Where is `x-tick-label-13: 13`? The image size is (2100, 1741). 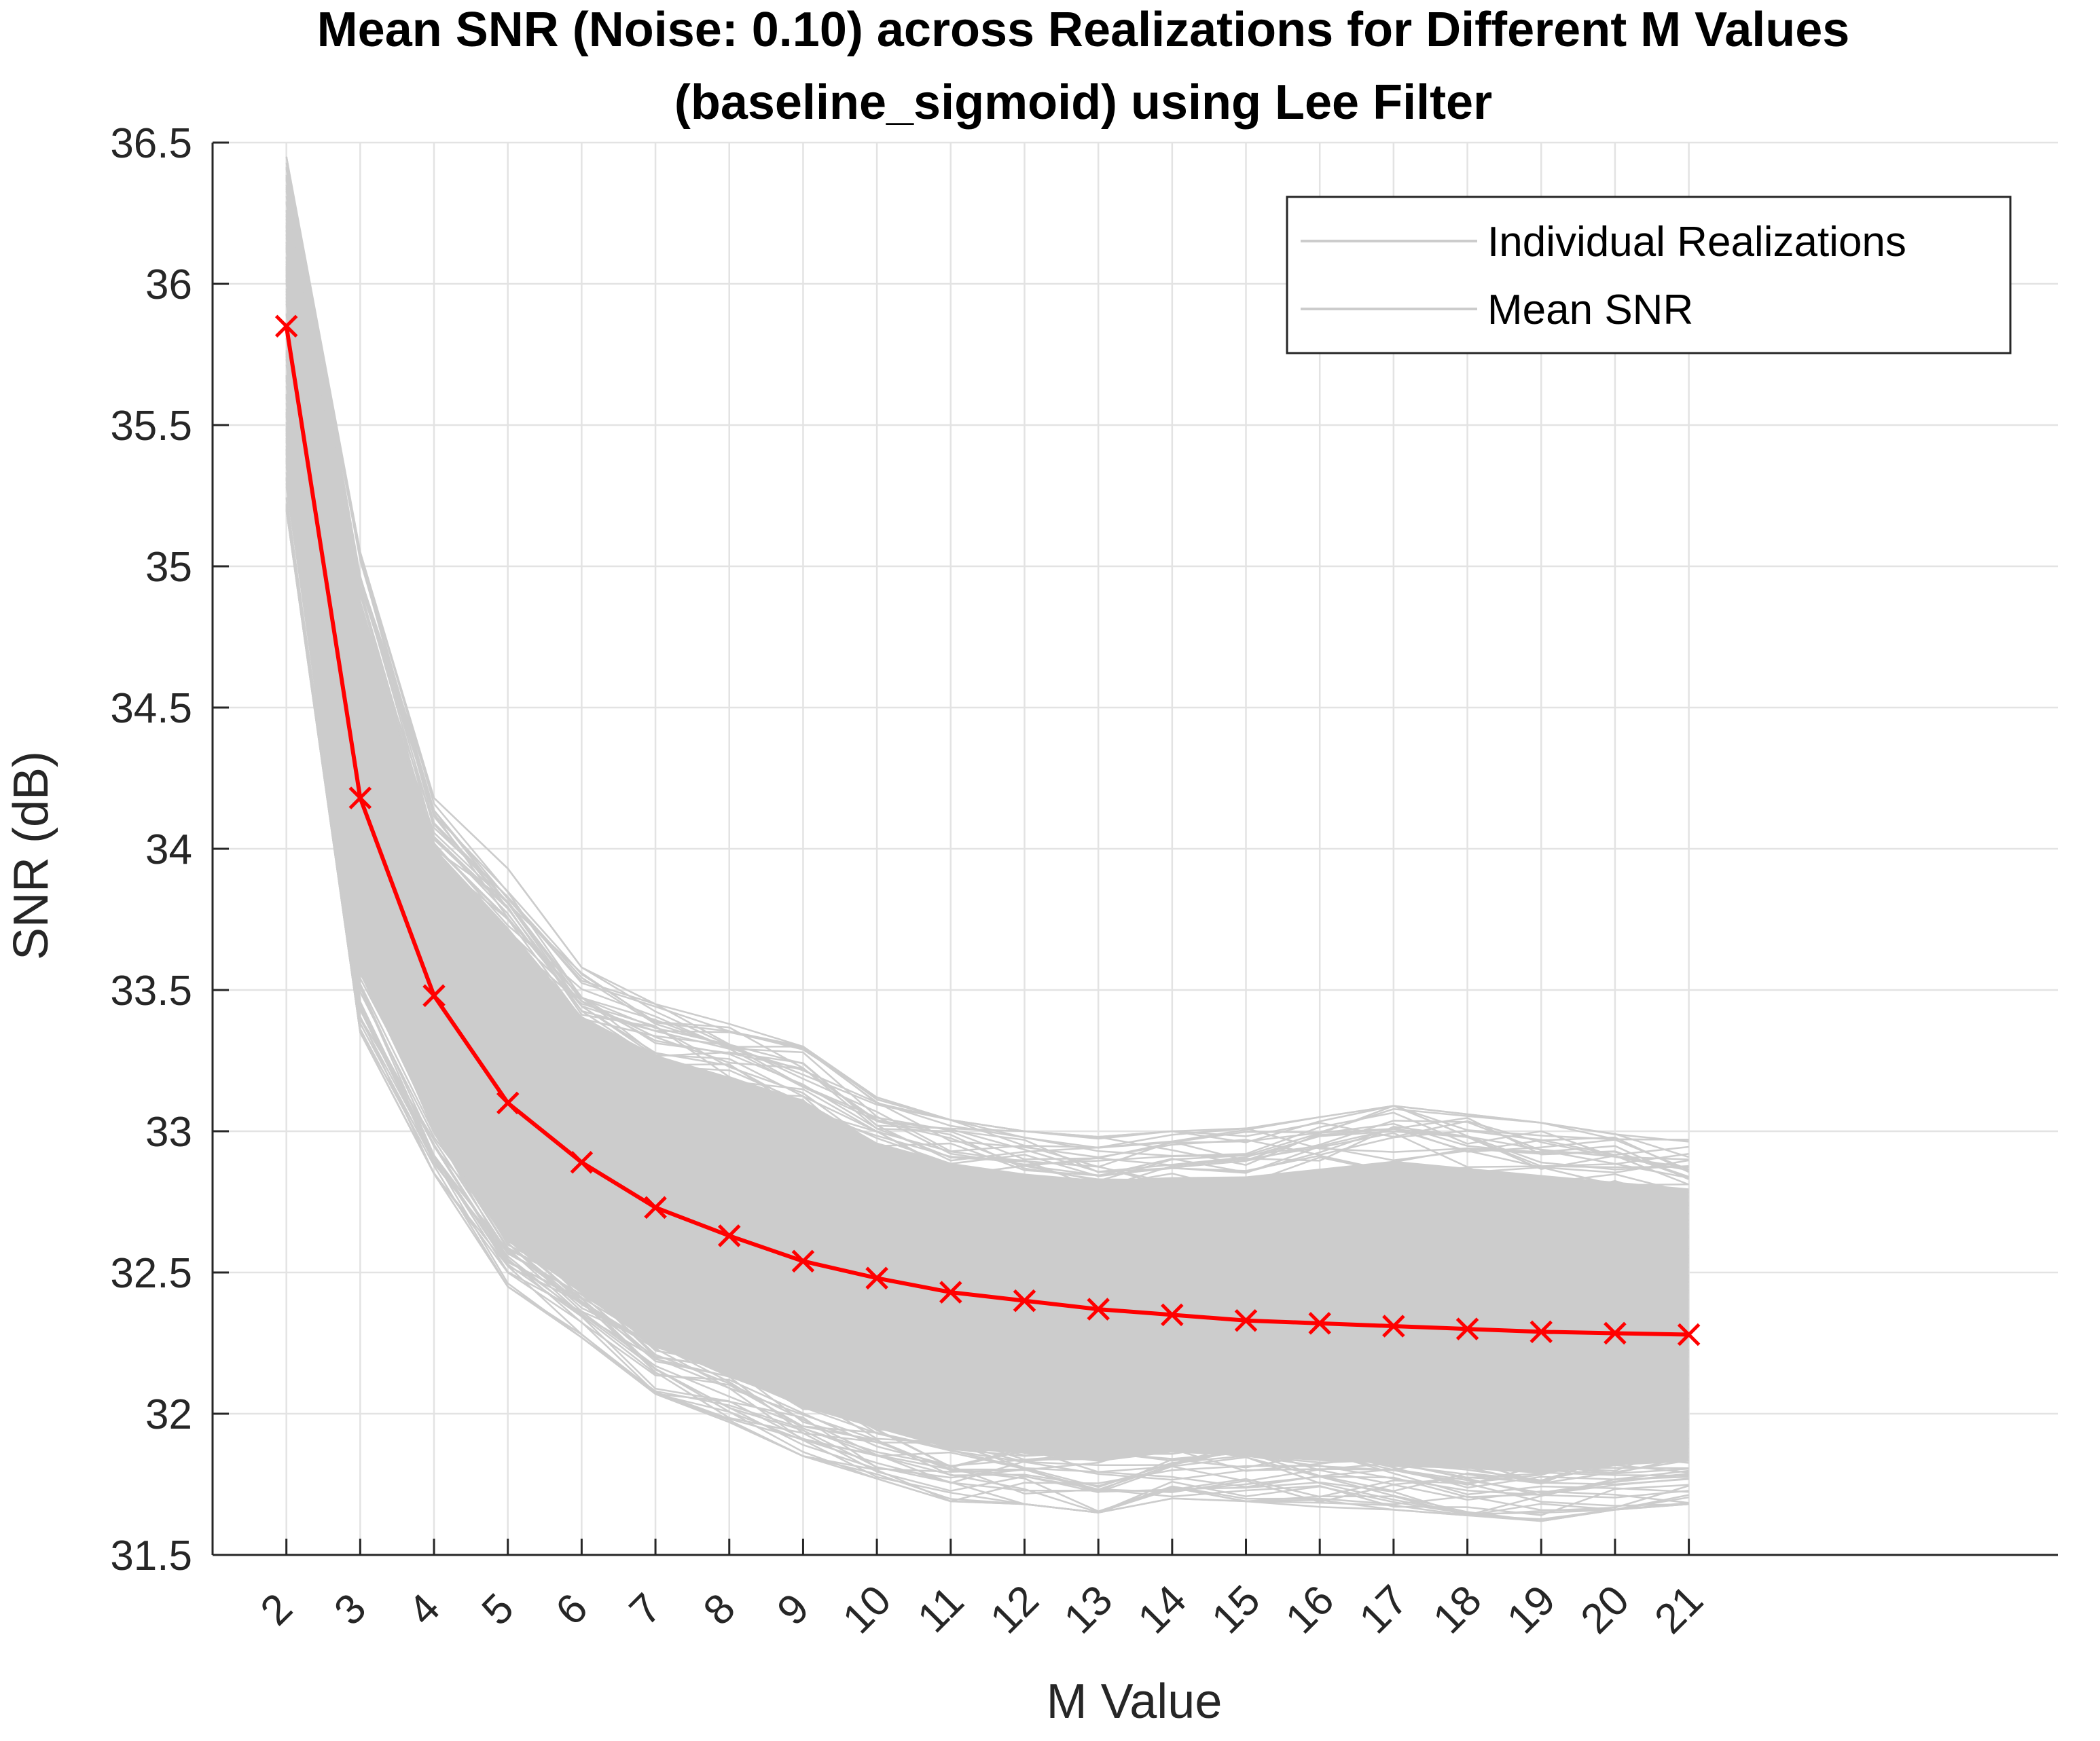 x-tick-label-13: 13 is located at coordinates (1088, 1610).